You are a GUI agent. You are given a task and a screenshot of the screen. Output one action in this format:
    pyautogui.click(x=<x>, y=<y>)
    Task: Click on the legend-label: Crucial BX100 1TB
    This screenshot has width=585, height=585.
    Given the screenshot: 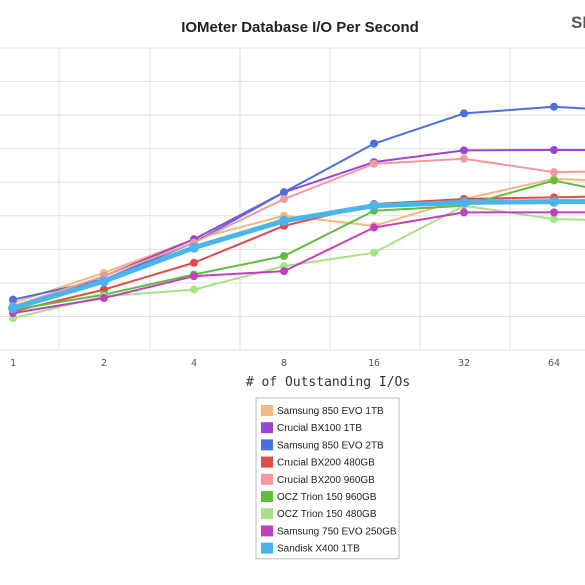 What is the action you would take?
    pyautogui.click(x=319, y=428)
    